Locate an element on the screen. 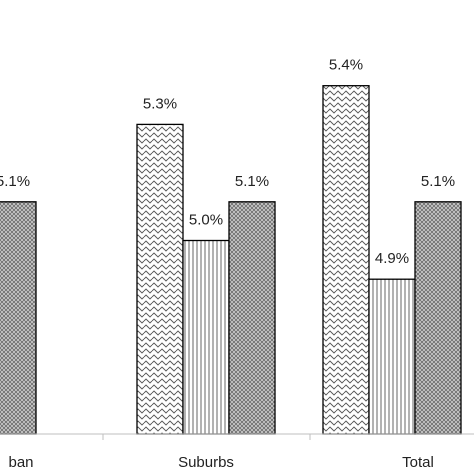 The width and height of the screenshot is (474, 474). data-label-suburbs-series-3: 5.1% is located at coordinates (252, 181).